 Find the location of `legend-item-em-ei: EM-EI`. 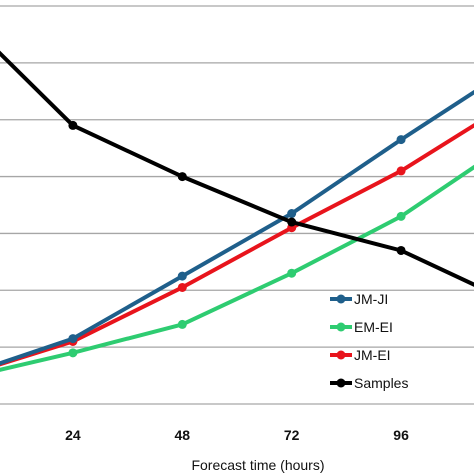

legend-item-em-ei: EM-EI is located at coordinates (361, 327).